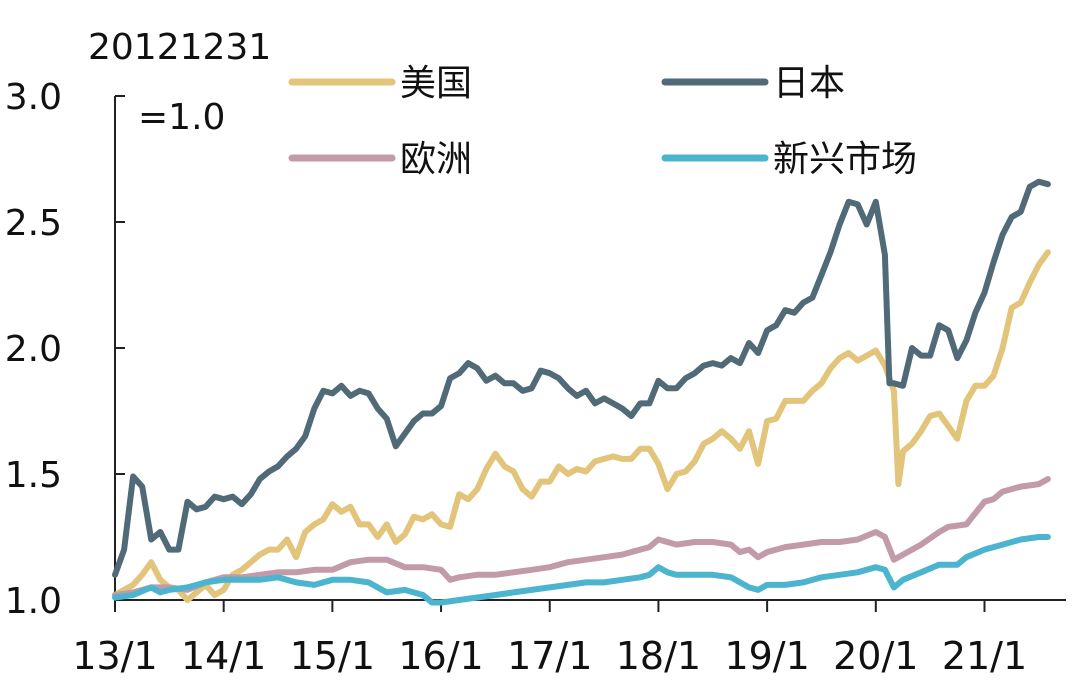 The width and height of the screenshot is (1080, 687). What do you see at coordinates (33, 97) in the screenshot?
I see `y-tick-label: 3.0` at bounding box center [33, 97].